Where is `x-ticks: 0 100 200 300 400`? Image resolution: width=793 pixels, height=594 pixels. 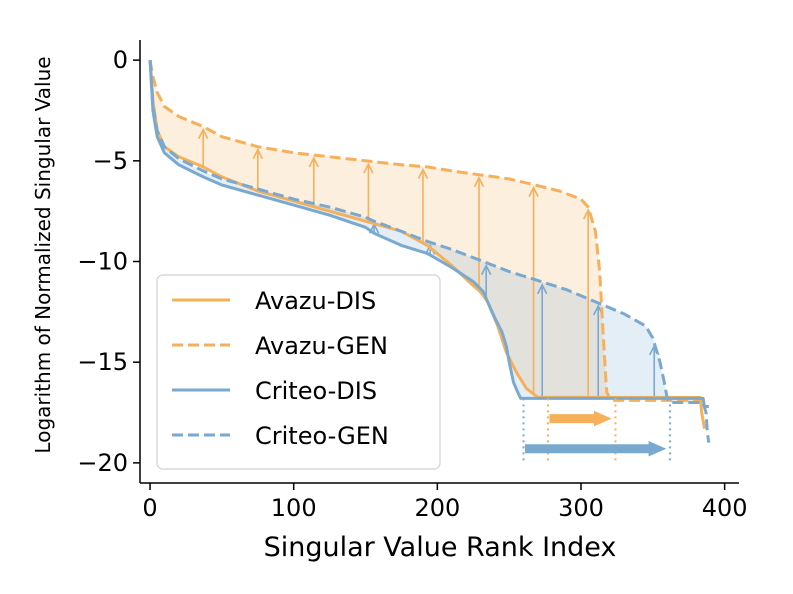
x-ticks: 0 100 200 300 400 is located at coordinates (445, 502).